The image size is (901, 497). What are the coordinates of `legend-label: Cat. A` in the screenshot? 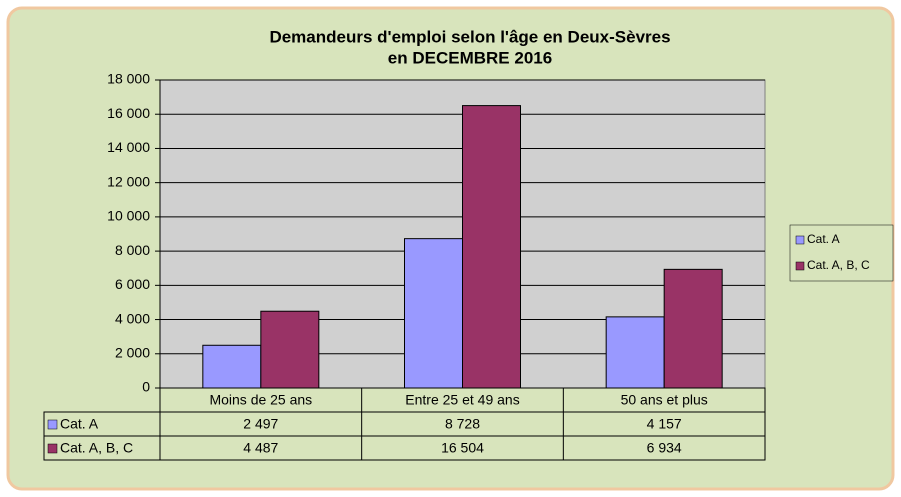 It's located at (823, 239).